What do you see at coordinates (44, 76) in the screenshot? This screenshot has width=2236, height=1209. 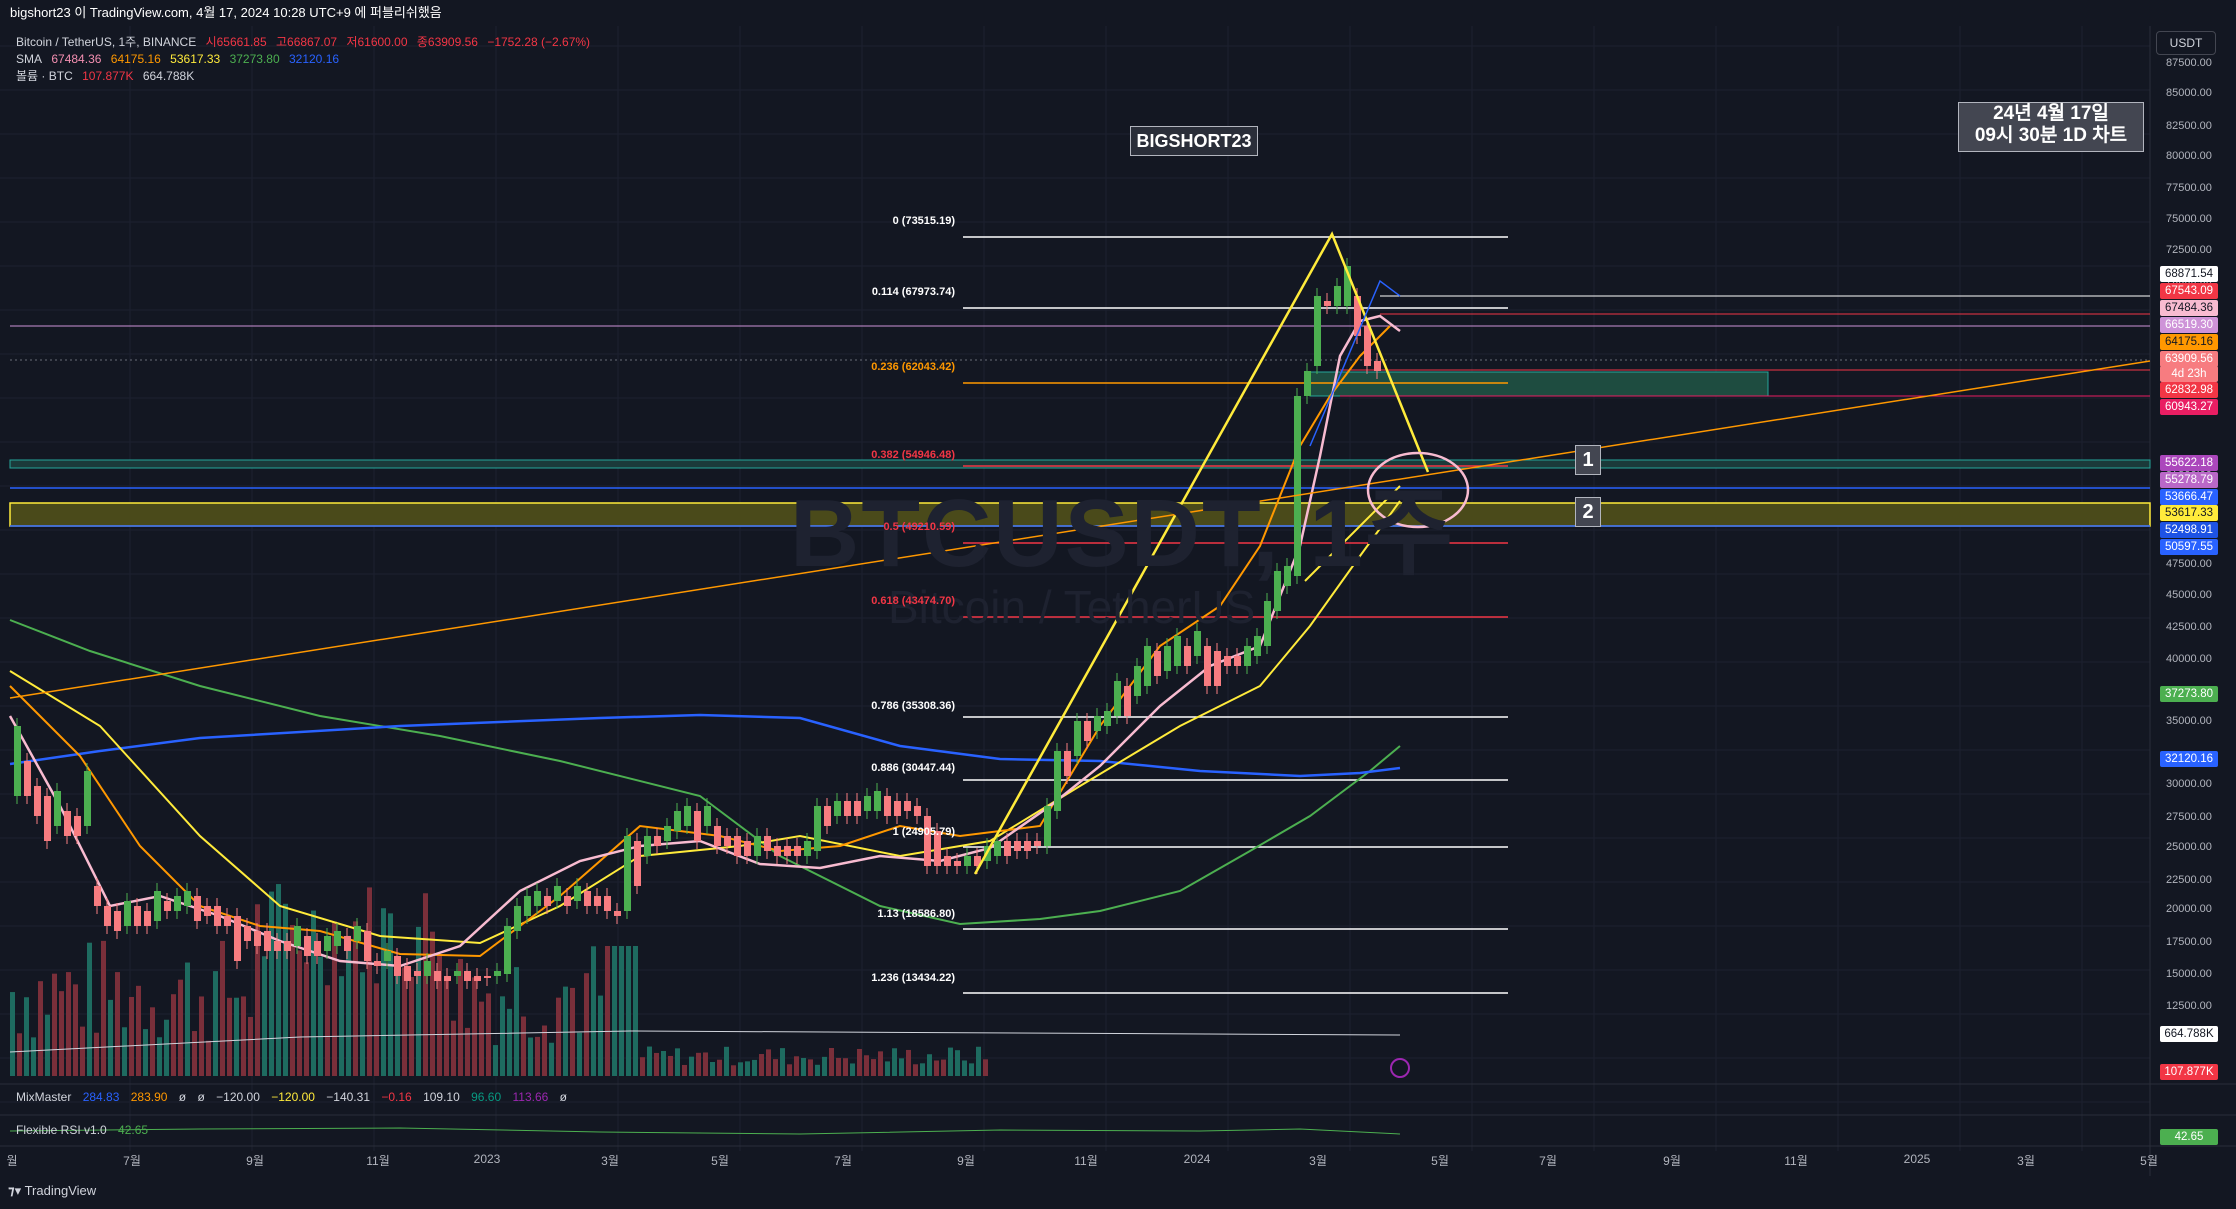 I see `volume-label: 볼륨 · BTC` at bounding box center [44, 76].